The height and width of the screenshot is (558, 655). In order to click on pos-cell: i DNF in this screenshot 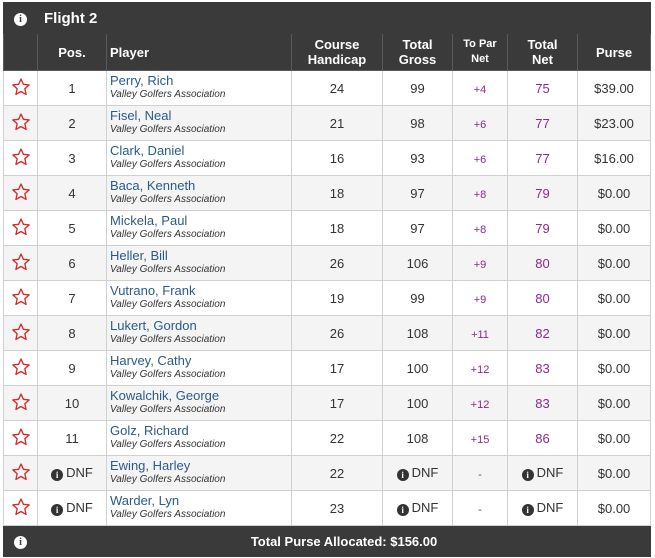, I will do `click(72, 473)`.